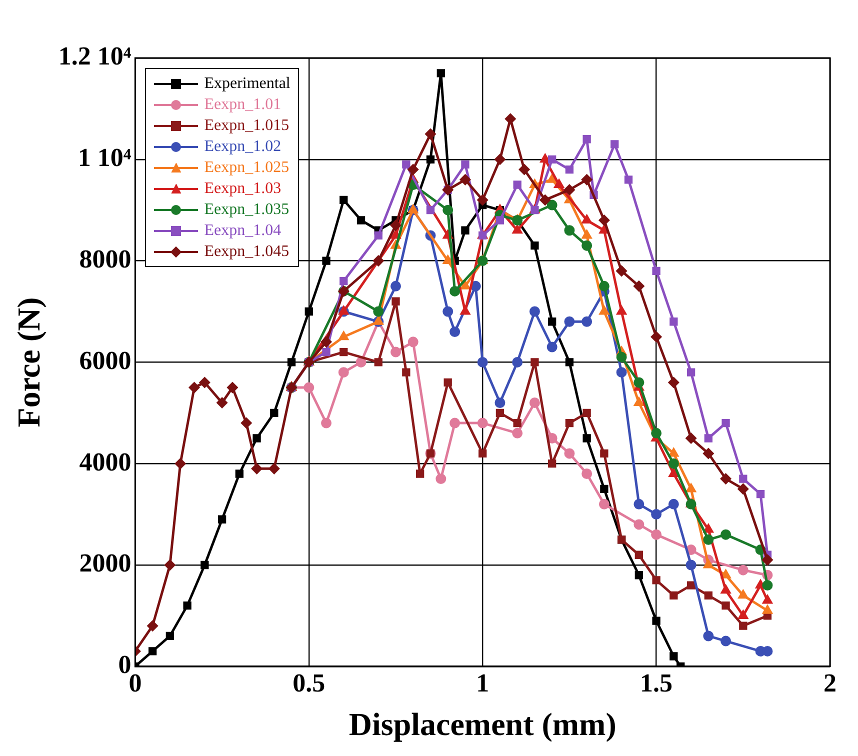 The image size is (858, 756). What do you see at coordinates (105, 157) in the screenshot?
I see `y-tick-label: 1 10⁴` at bounding box center [105, 157].